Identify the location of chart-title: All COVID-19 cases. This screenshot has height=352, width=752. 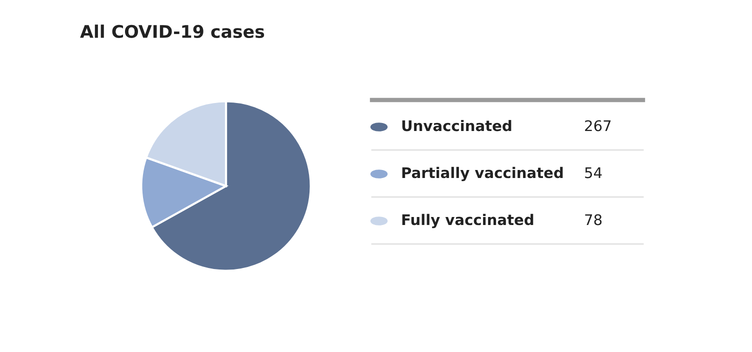
(172, 31).